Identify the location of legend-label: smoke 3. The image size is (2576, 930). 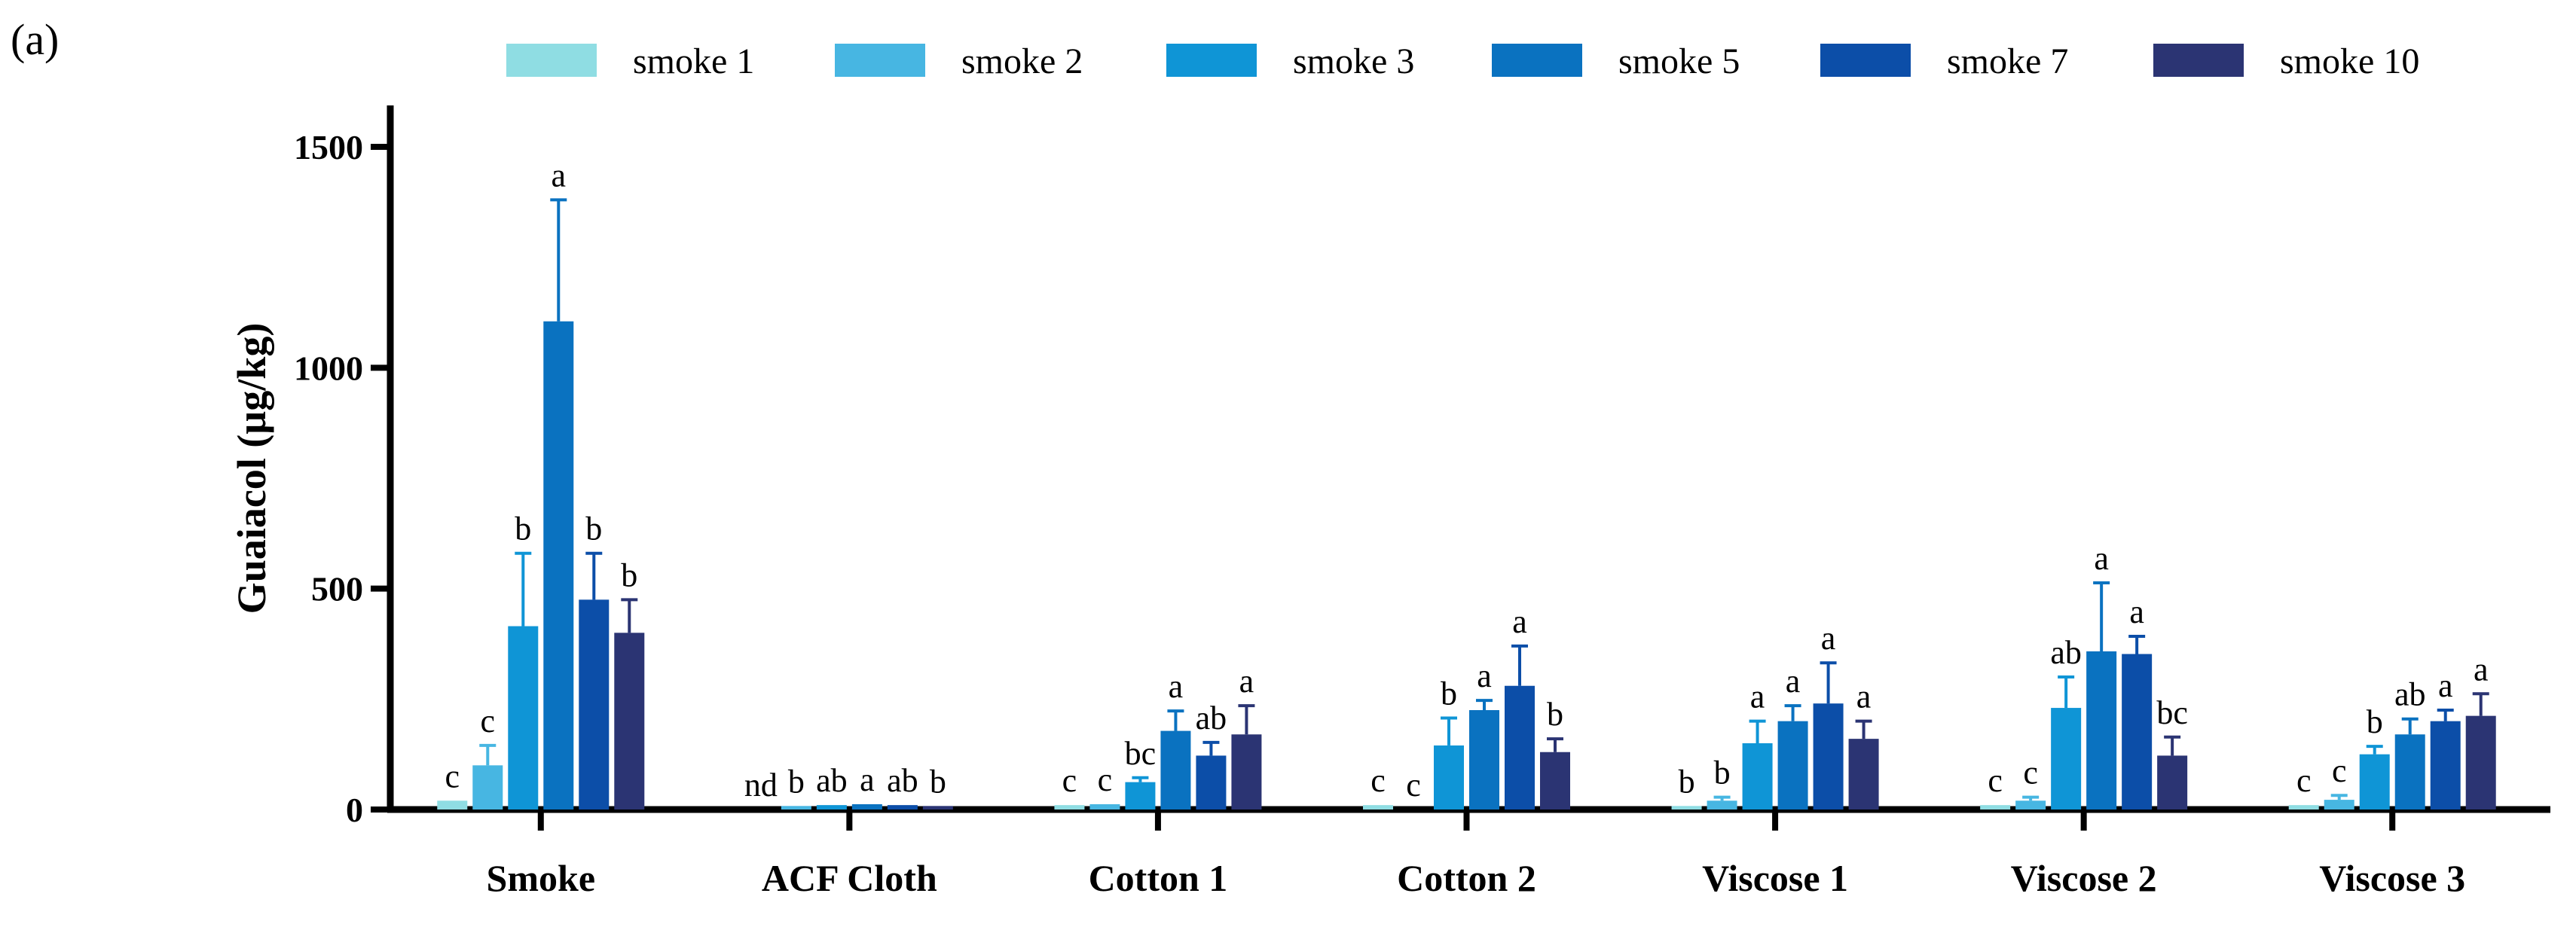
(1353, 61).